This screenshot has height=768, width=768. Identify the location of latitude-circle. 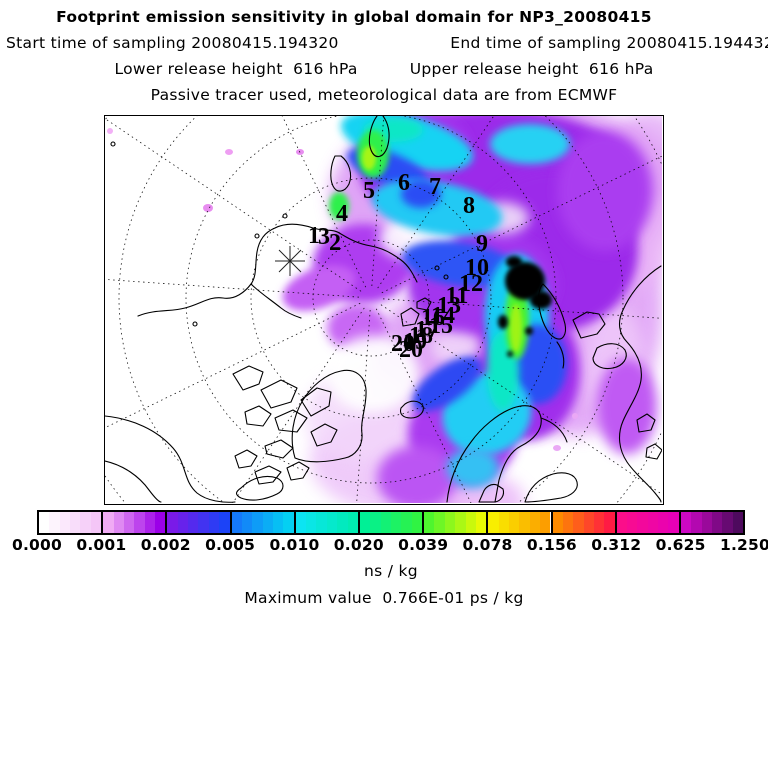
(371, 298).